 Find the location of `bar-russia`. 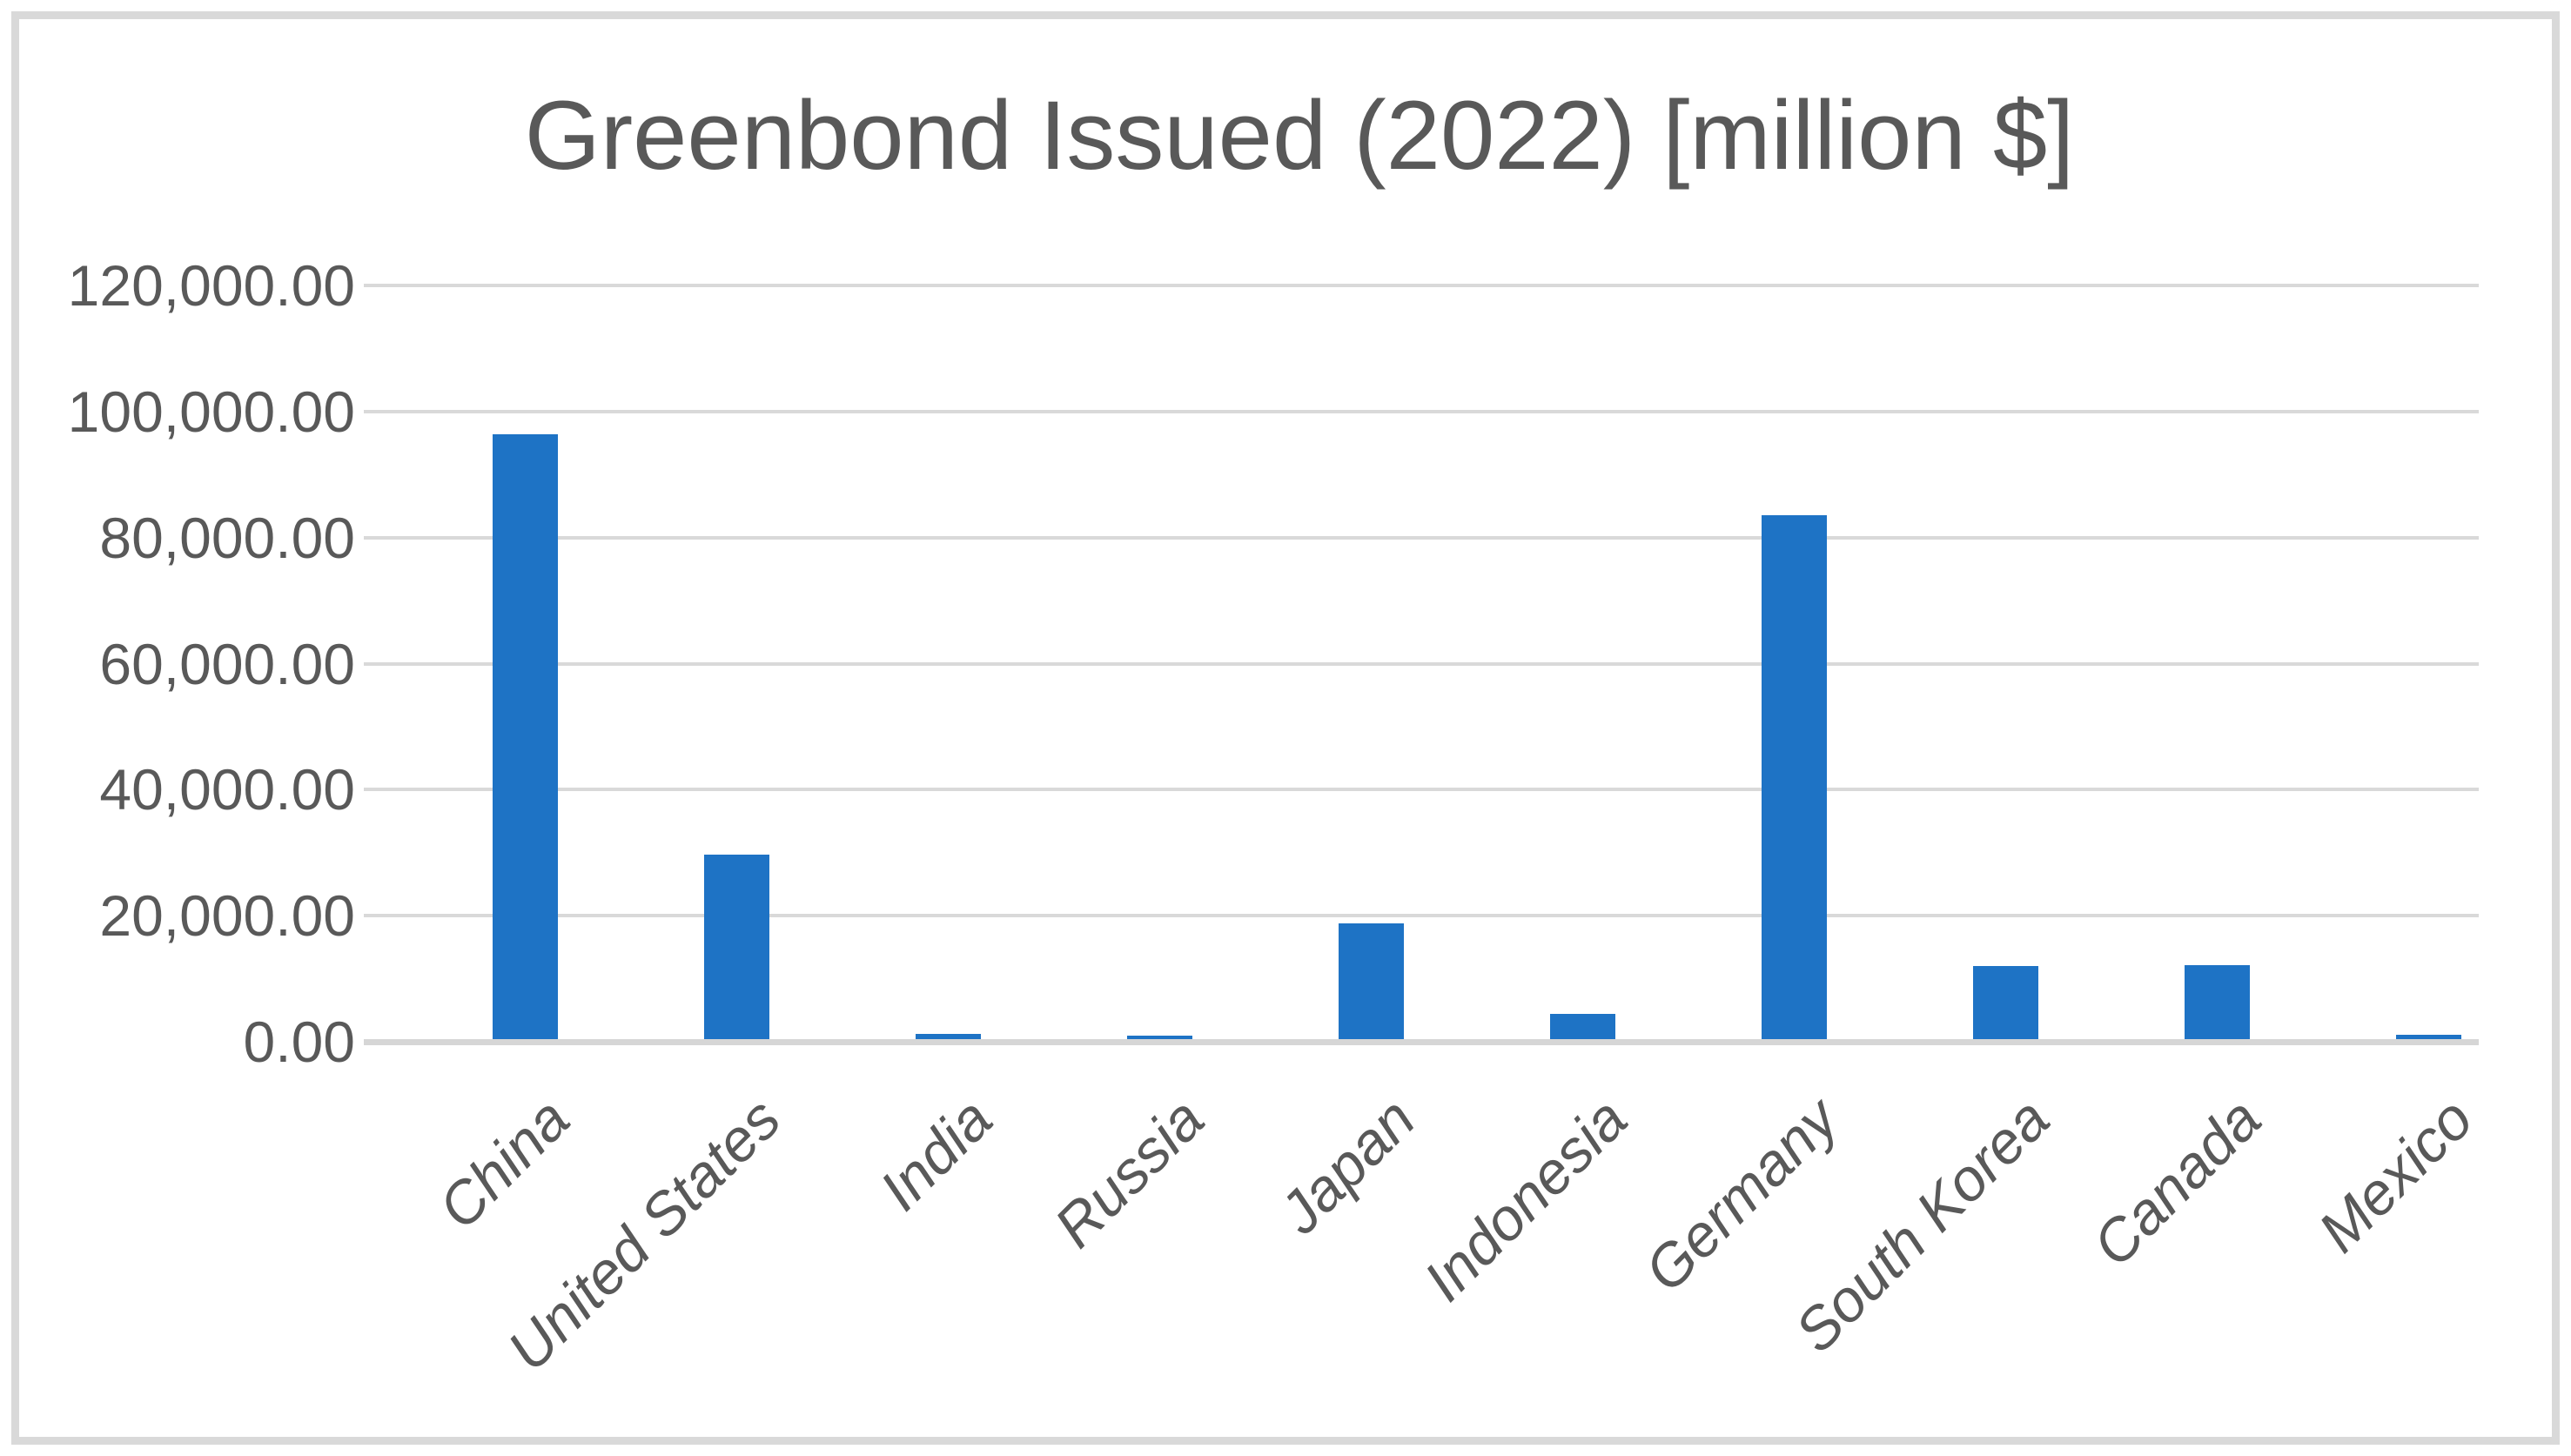

bar-russia is located at coordinates (1159, 1039).